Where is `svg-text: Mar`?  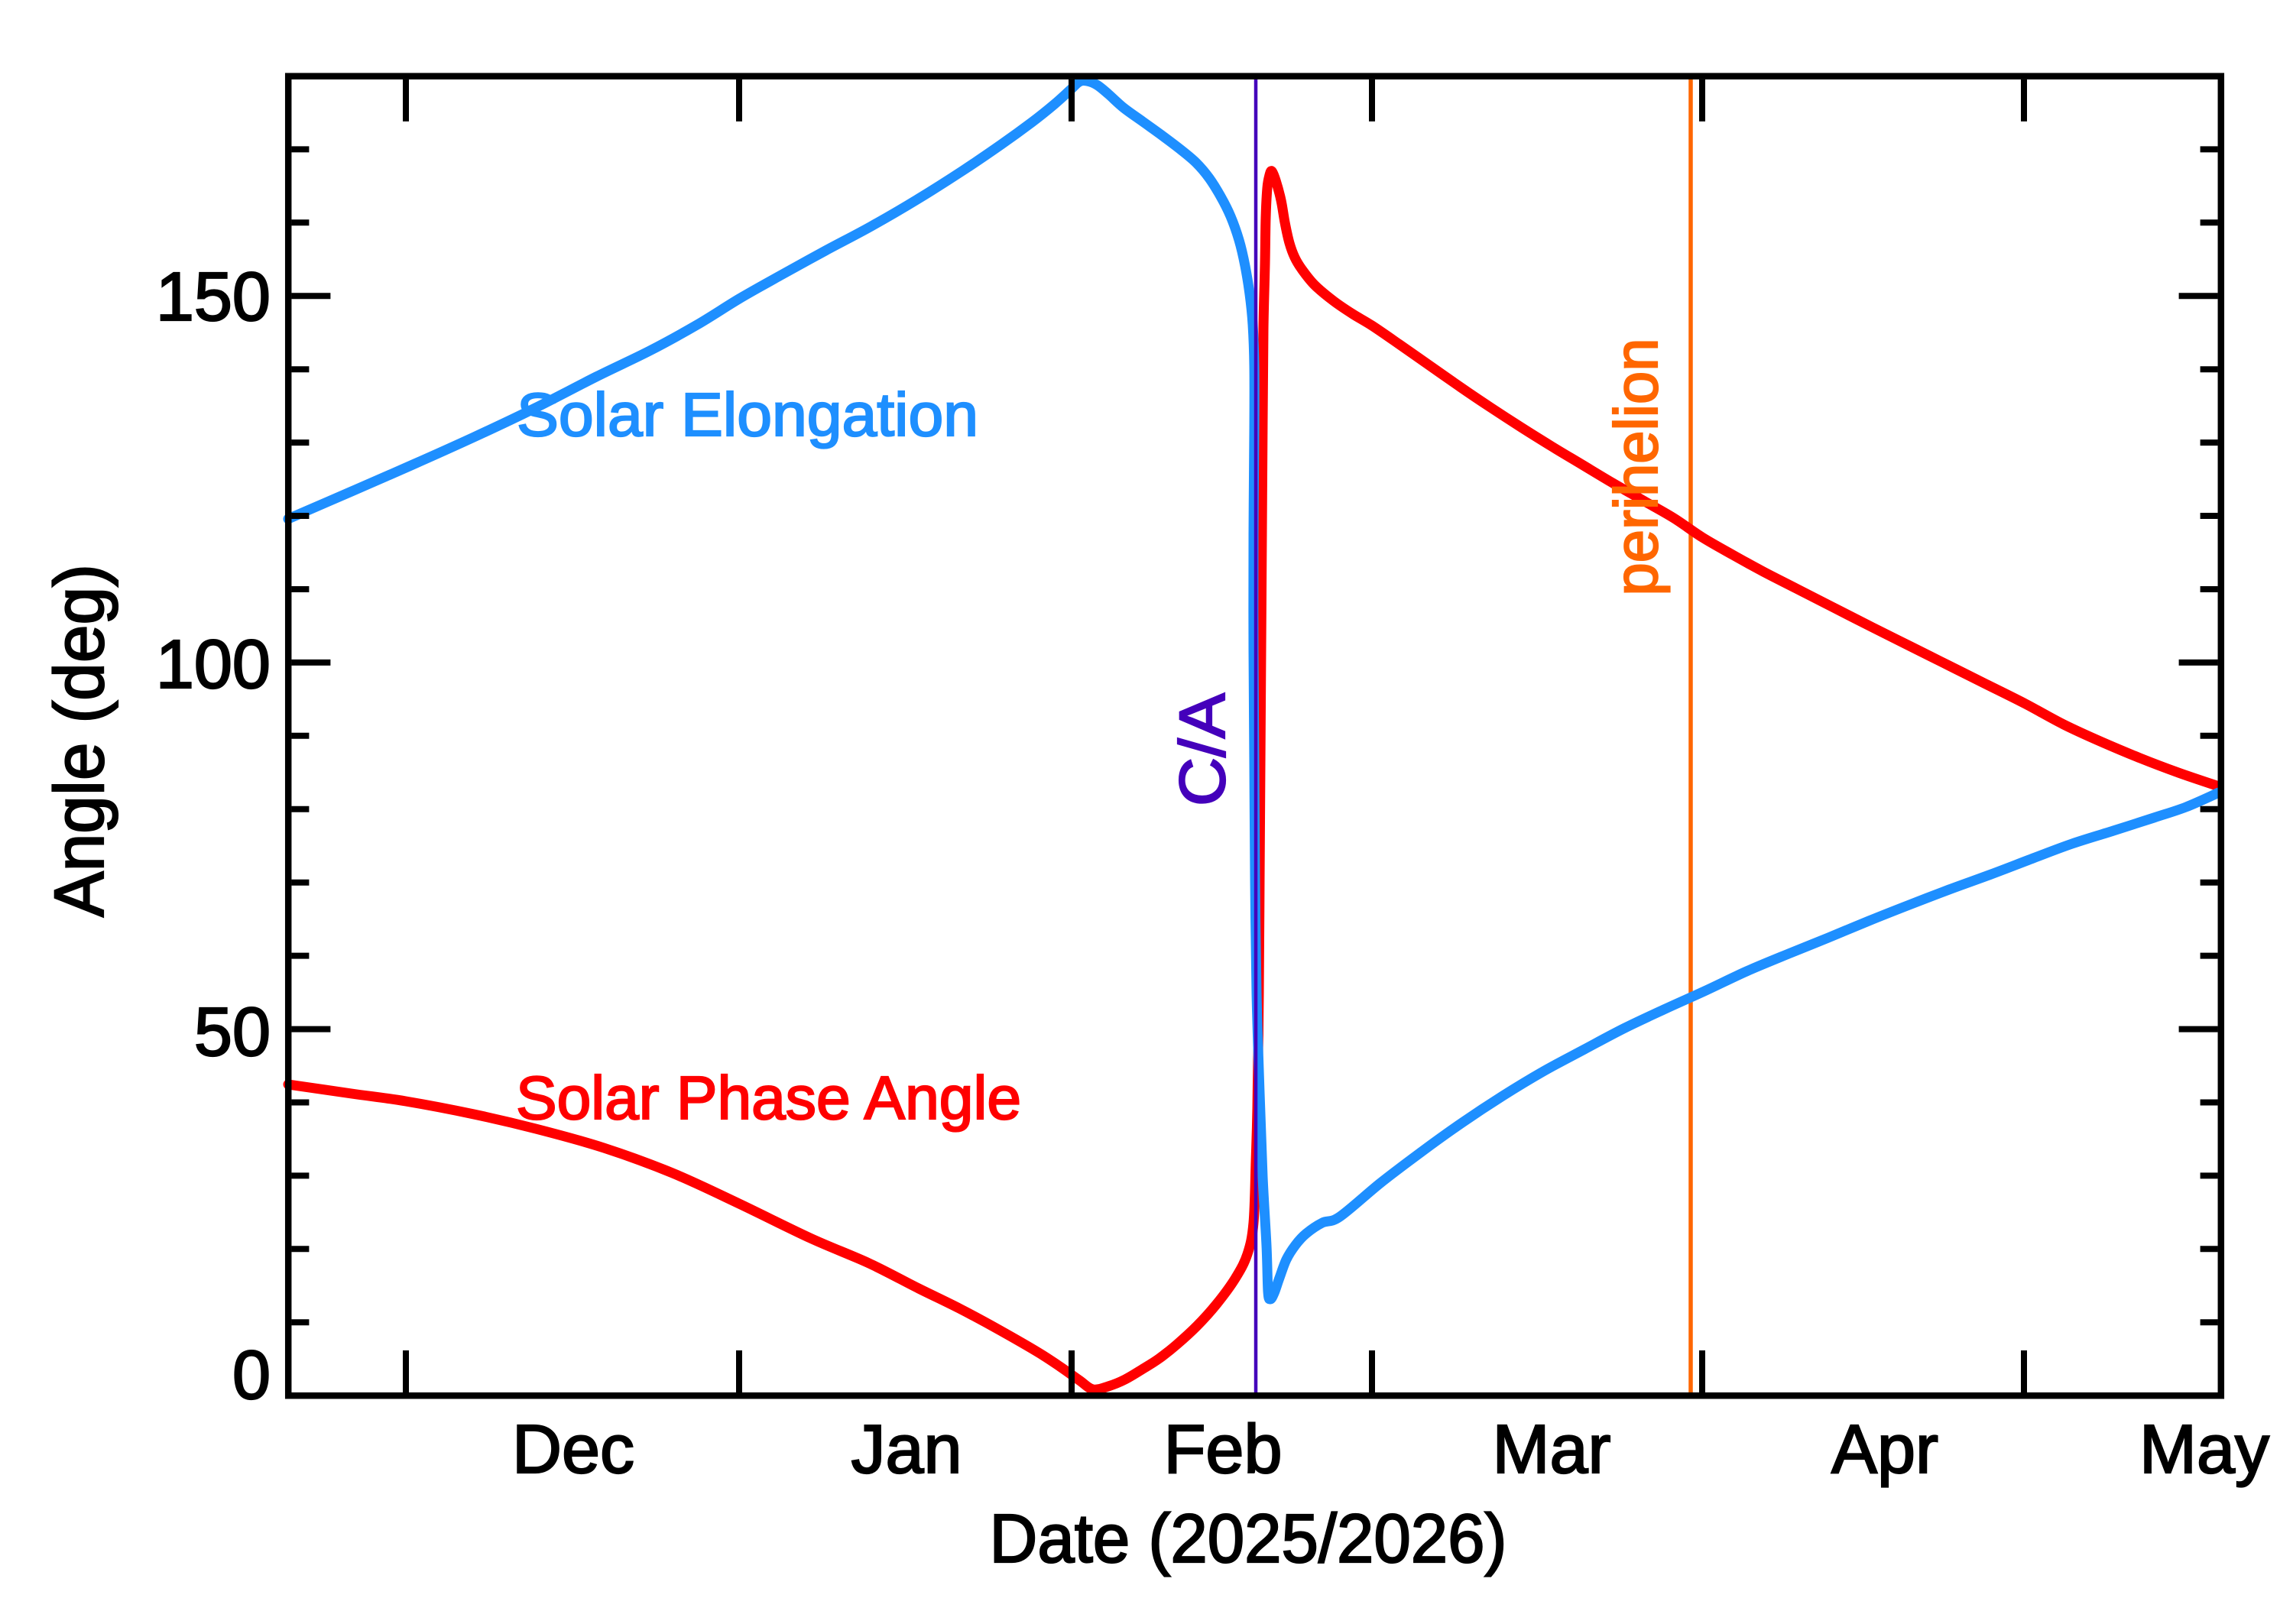
svg-text: Mar is located at coordinates (1552, 1450).